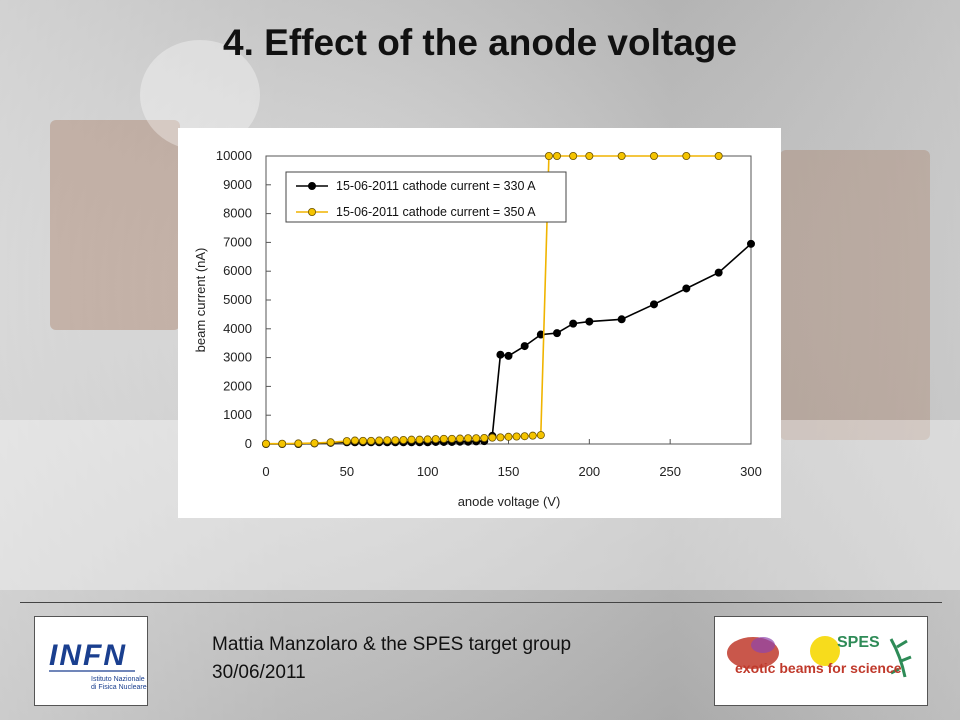 This screenshot has width=960, height=720. What do you see at coordinates (248, 443) in the screenshot?
I see `y-tick-label: 0` at bounding box center [248, 443].